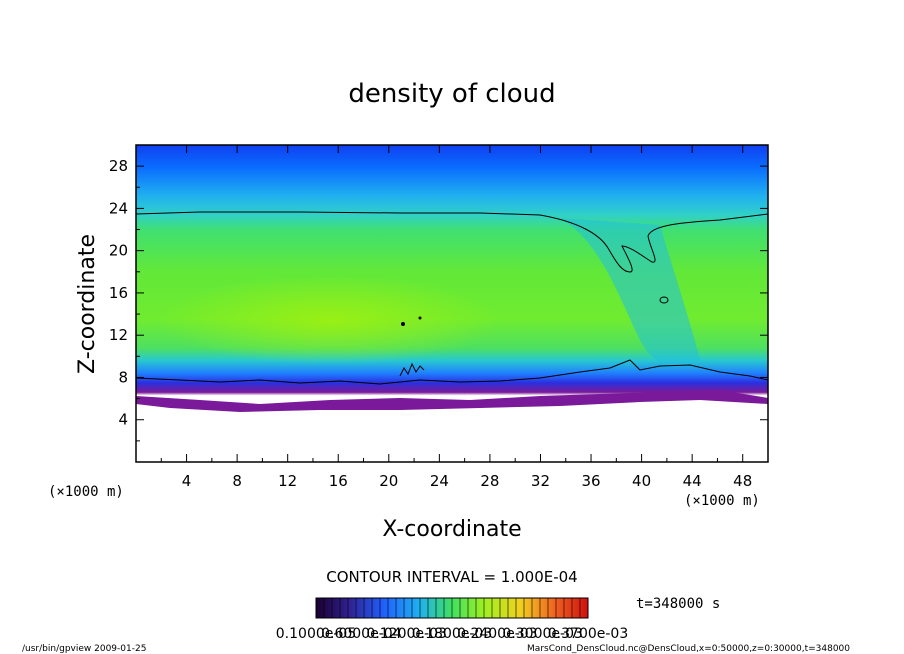 The image size is (904, 654). I want to click on time-label: t=348000 s, so click(678, 604).